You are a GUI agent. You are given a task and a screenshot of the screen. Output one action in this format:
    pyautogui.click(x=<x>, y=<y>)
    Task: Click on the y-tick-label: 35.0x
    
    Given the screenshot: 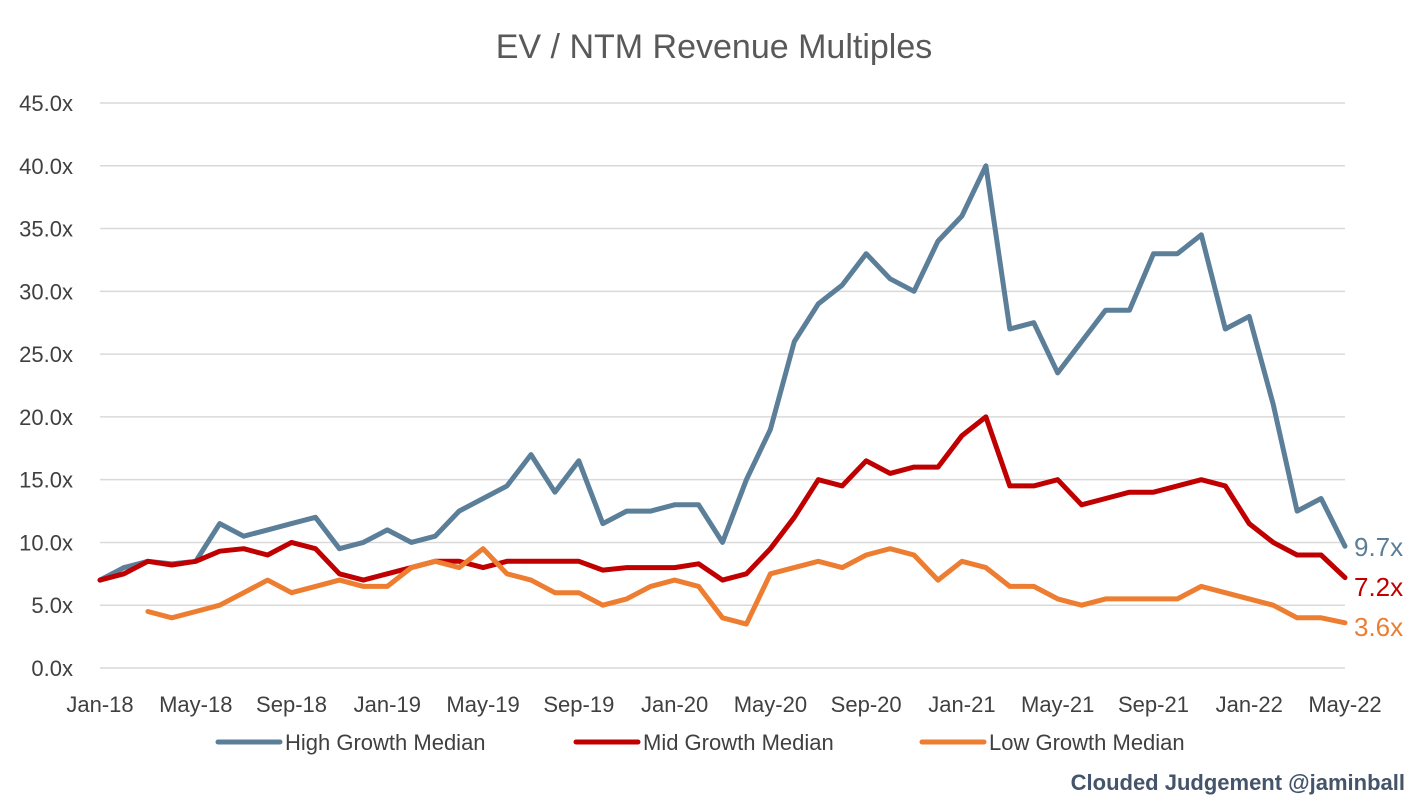 What is the action you would take?
    pyautogui.click(x=46, y=229)
    